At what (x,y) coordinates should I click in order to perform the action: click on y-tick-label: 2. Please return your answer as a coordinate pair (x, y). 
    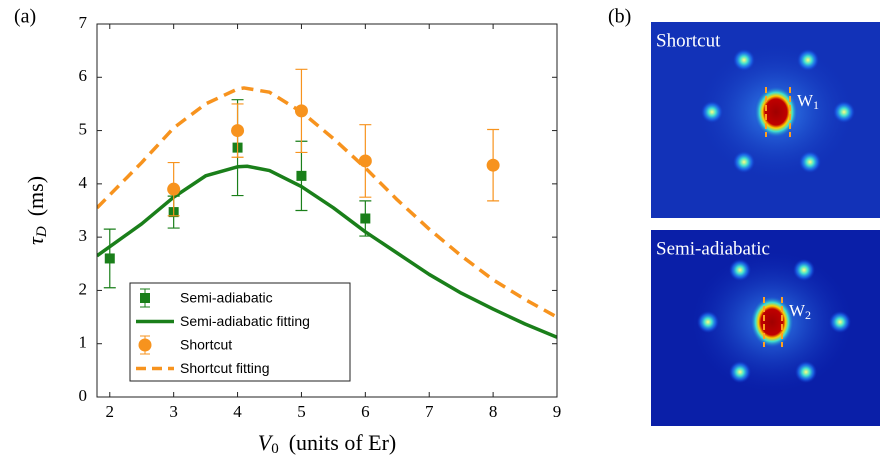
    Looking at the image, I should click on (83, 288).